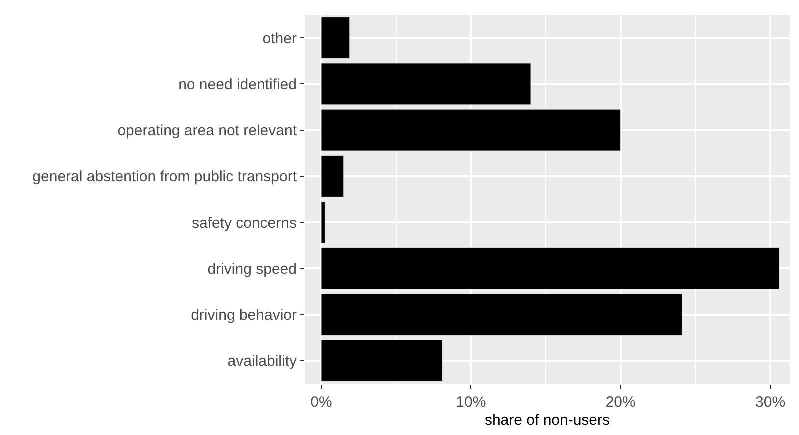 The image size is (799, 435). What do you see at coordinates (621, 402) in the screenshot?
I see `x-tick-label: 20%` at bounding box center [621, 402].